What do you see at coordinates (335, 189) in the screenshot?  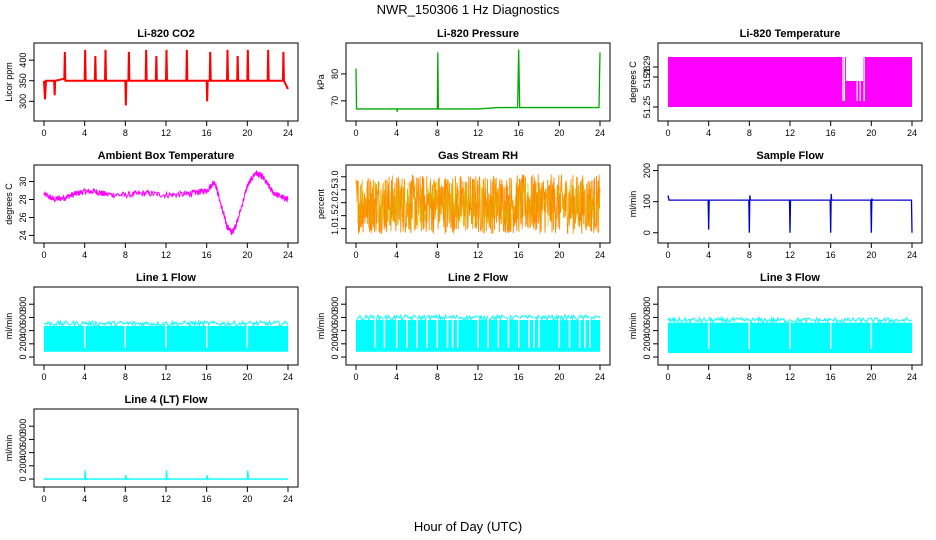 I see `y-tick-label: 2.5` at bounding box center [335, 189].